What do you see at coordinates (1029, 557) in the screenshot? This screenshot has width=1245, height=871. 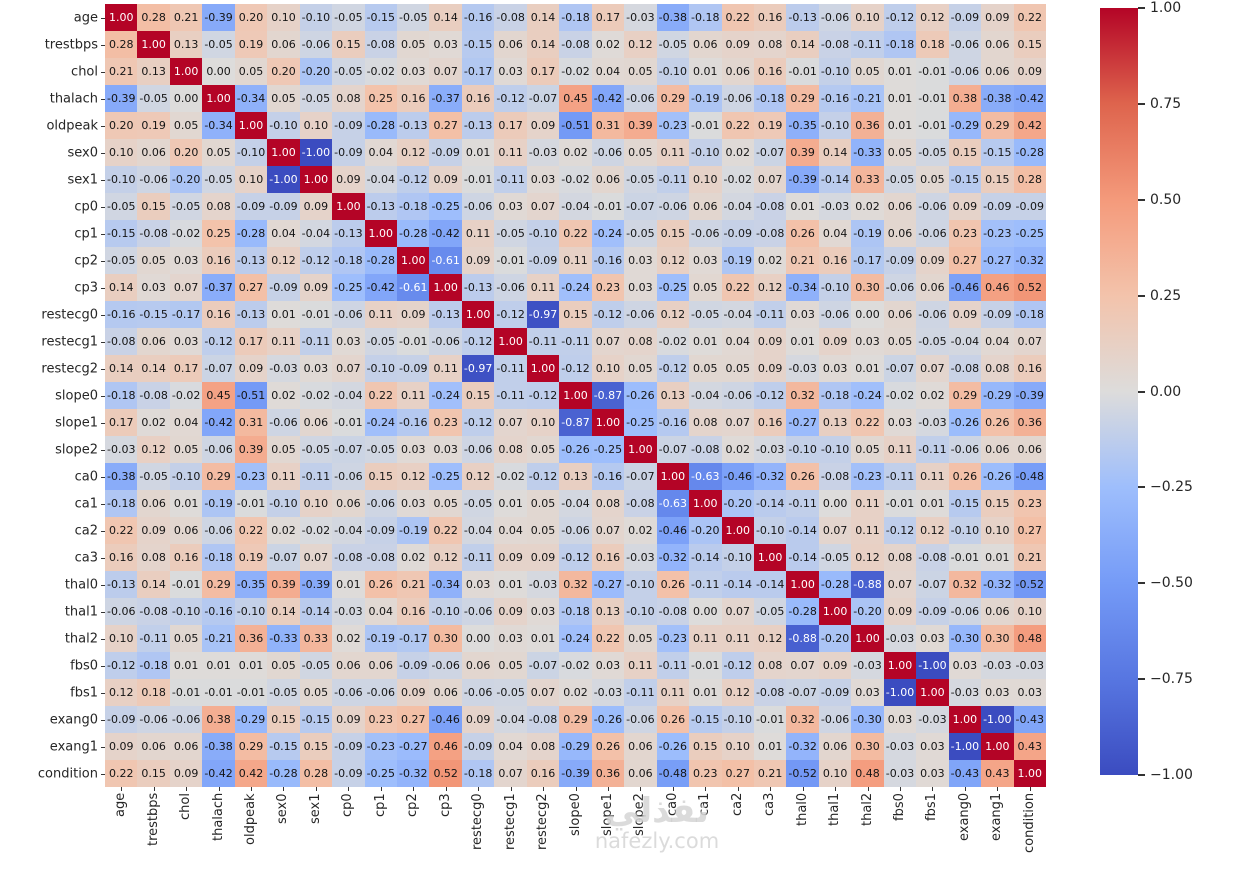 I see `heatmap-cell: 0.21` at bounding box center [1029, 557].